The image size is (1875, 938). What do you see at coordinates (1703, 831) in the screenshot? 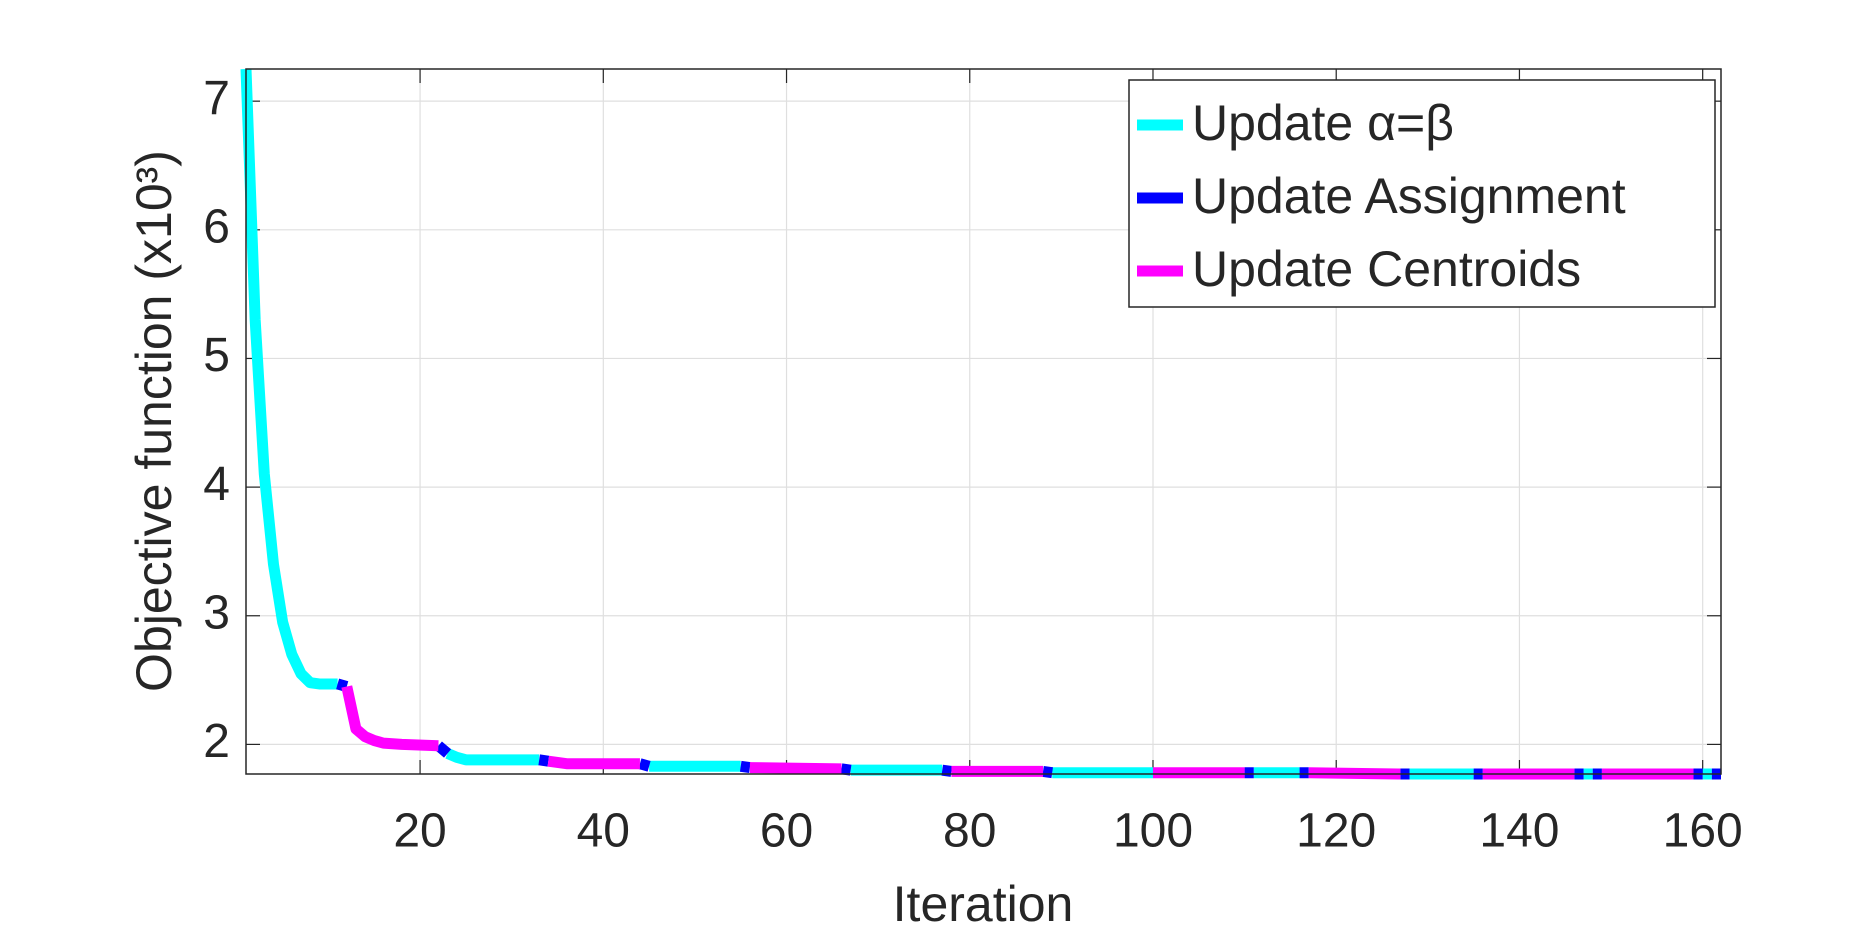
I see `x-tick-label: 160` at bounding box center [1703, 831].